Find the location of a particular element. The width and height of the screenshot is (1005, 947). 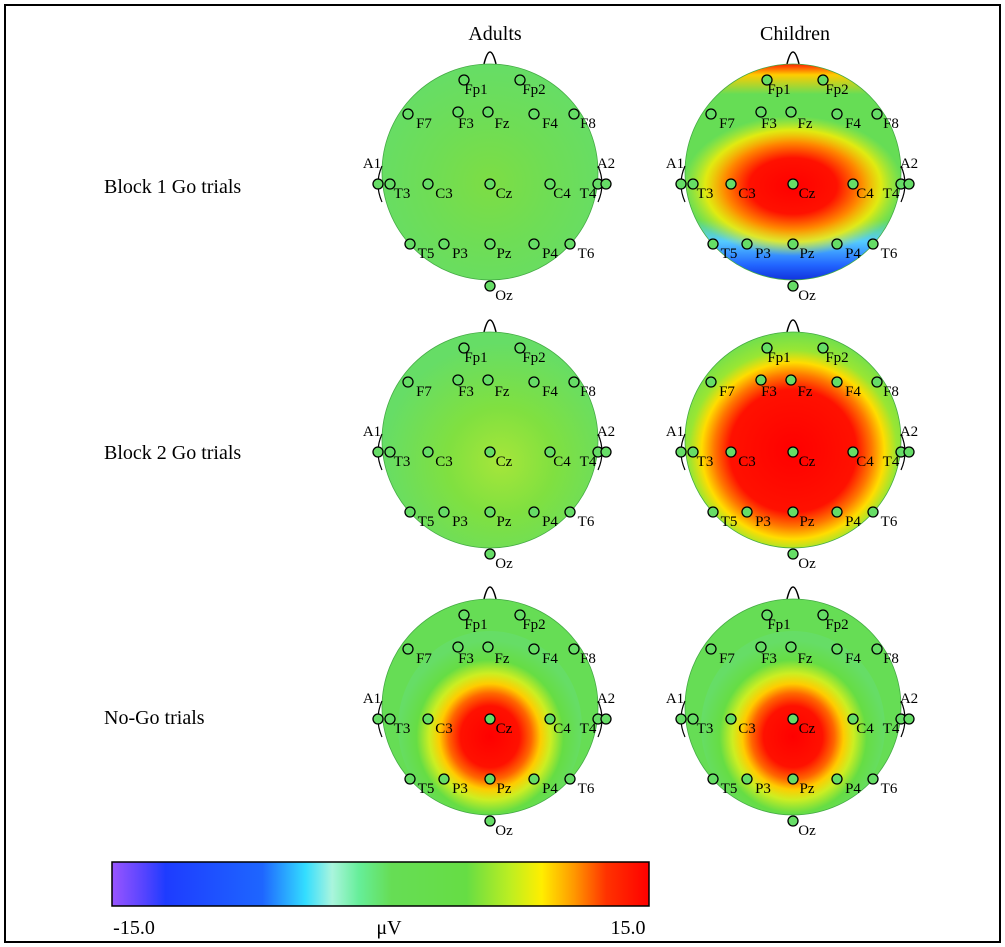

electrode-t5-label: T5 is located at coordinates (426, 789).